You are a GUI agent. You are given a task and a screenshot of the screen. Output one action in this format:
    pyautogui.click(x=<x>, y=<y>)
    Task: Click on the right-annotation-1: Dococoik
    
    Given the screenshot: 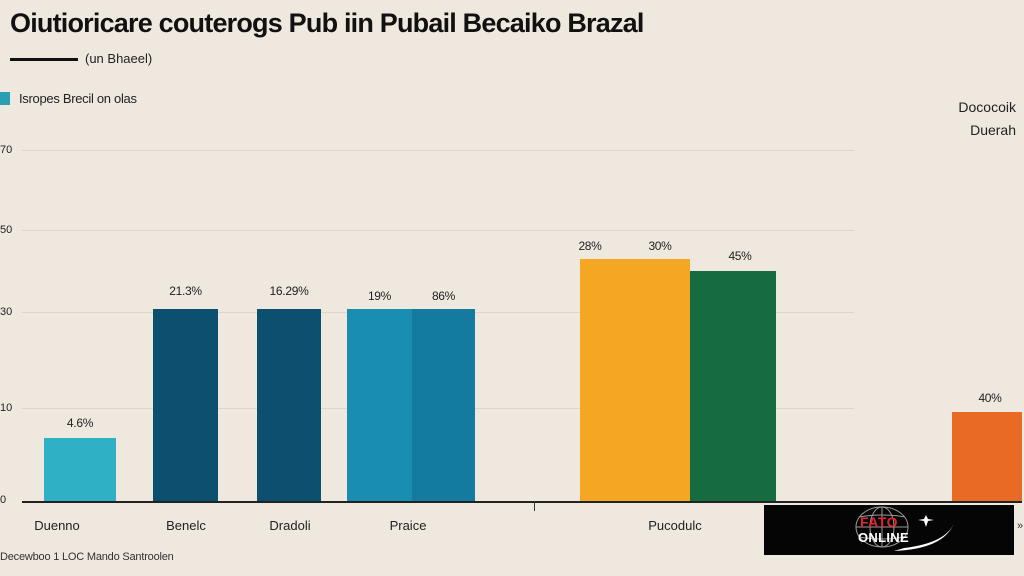 What is the action you would take?
    pyautogui.click(x=987, y=107)
    